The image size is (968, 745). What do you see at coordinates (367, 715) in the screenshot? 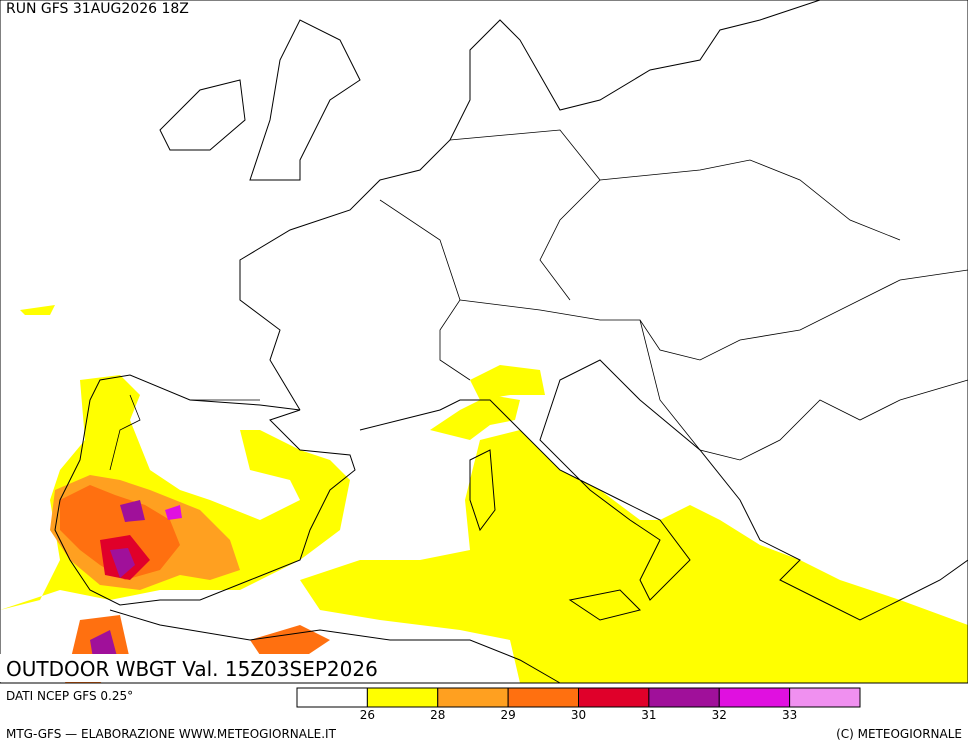
I see `legend-tick-label: 26` at bounding box center [367, 715].